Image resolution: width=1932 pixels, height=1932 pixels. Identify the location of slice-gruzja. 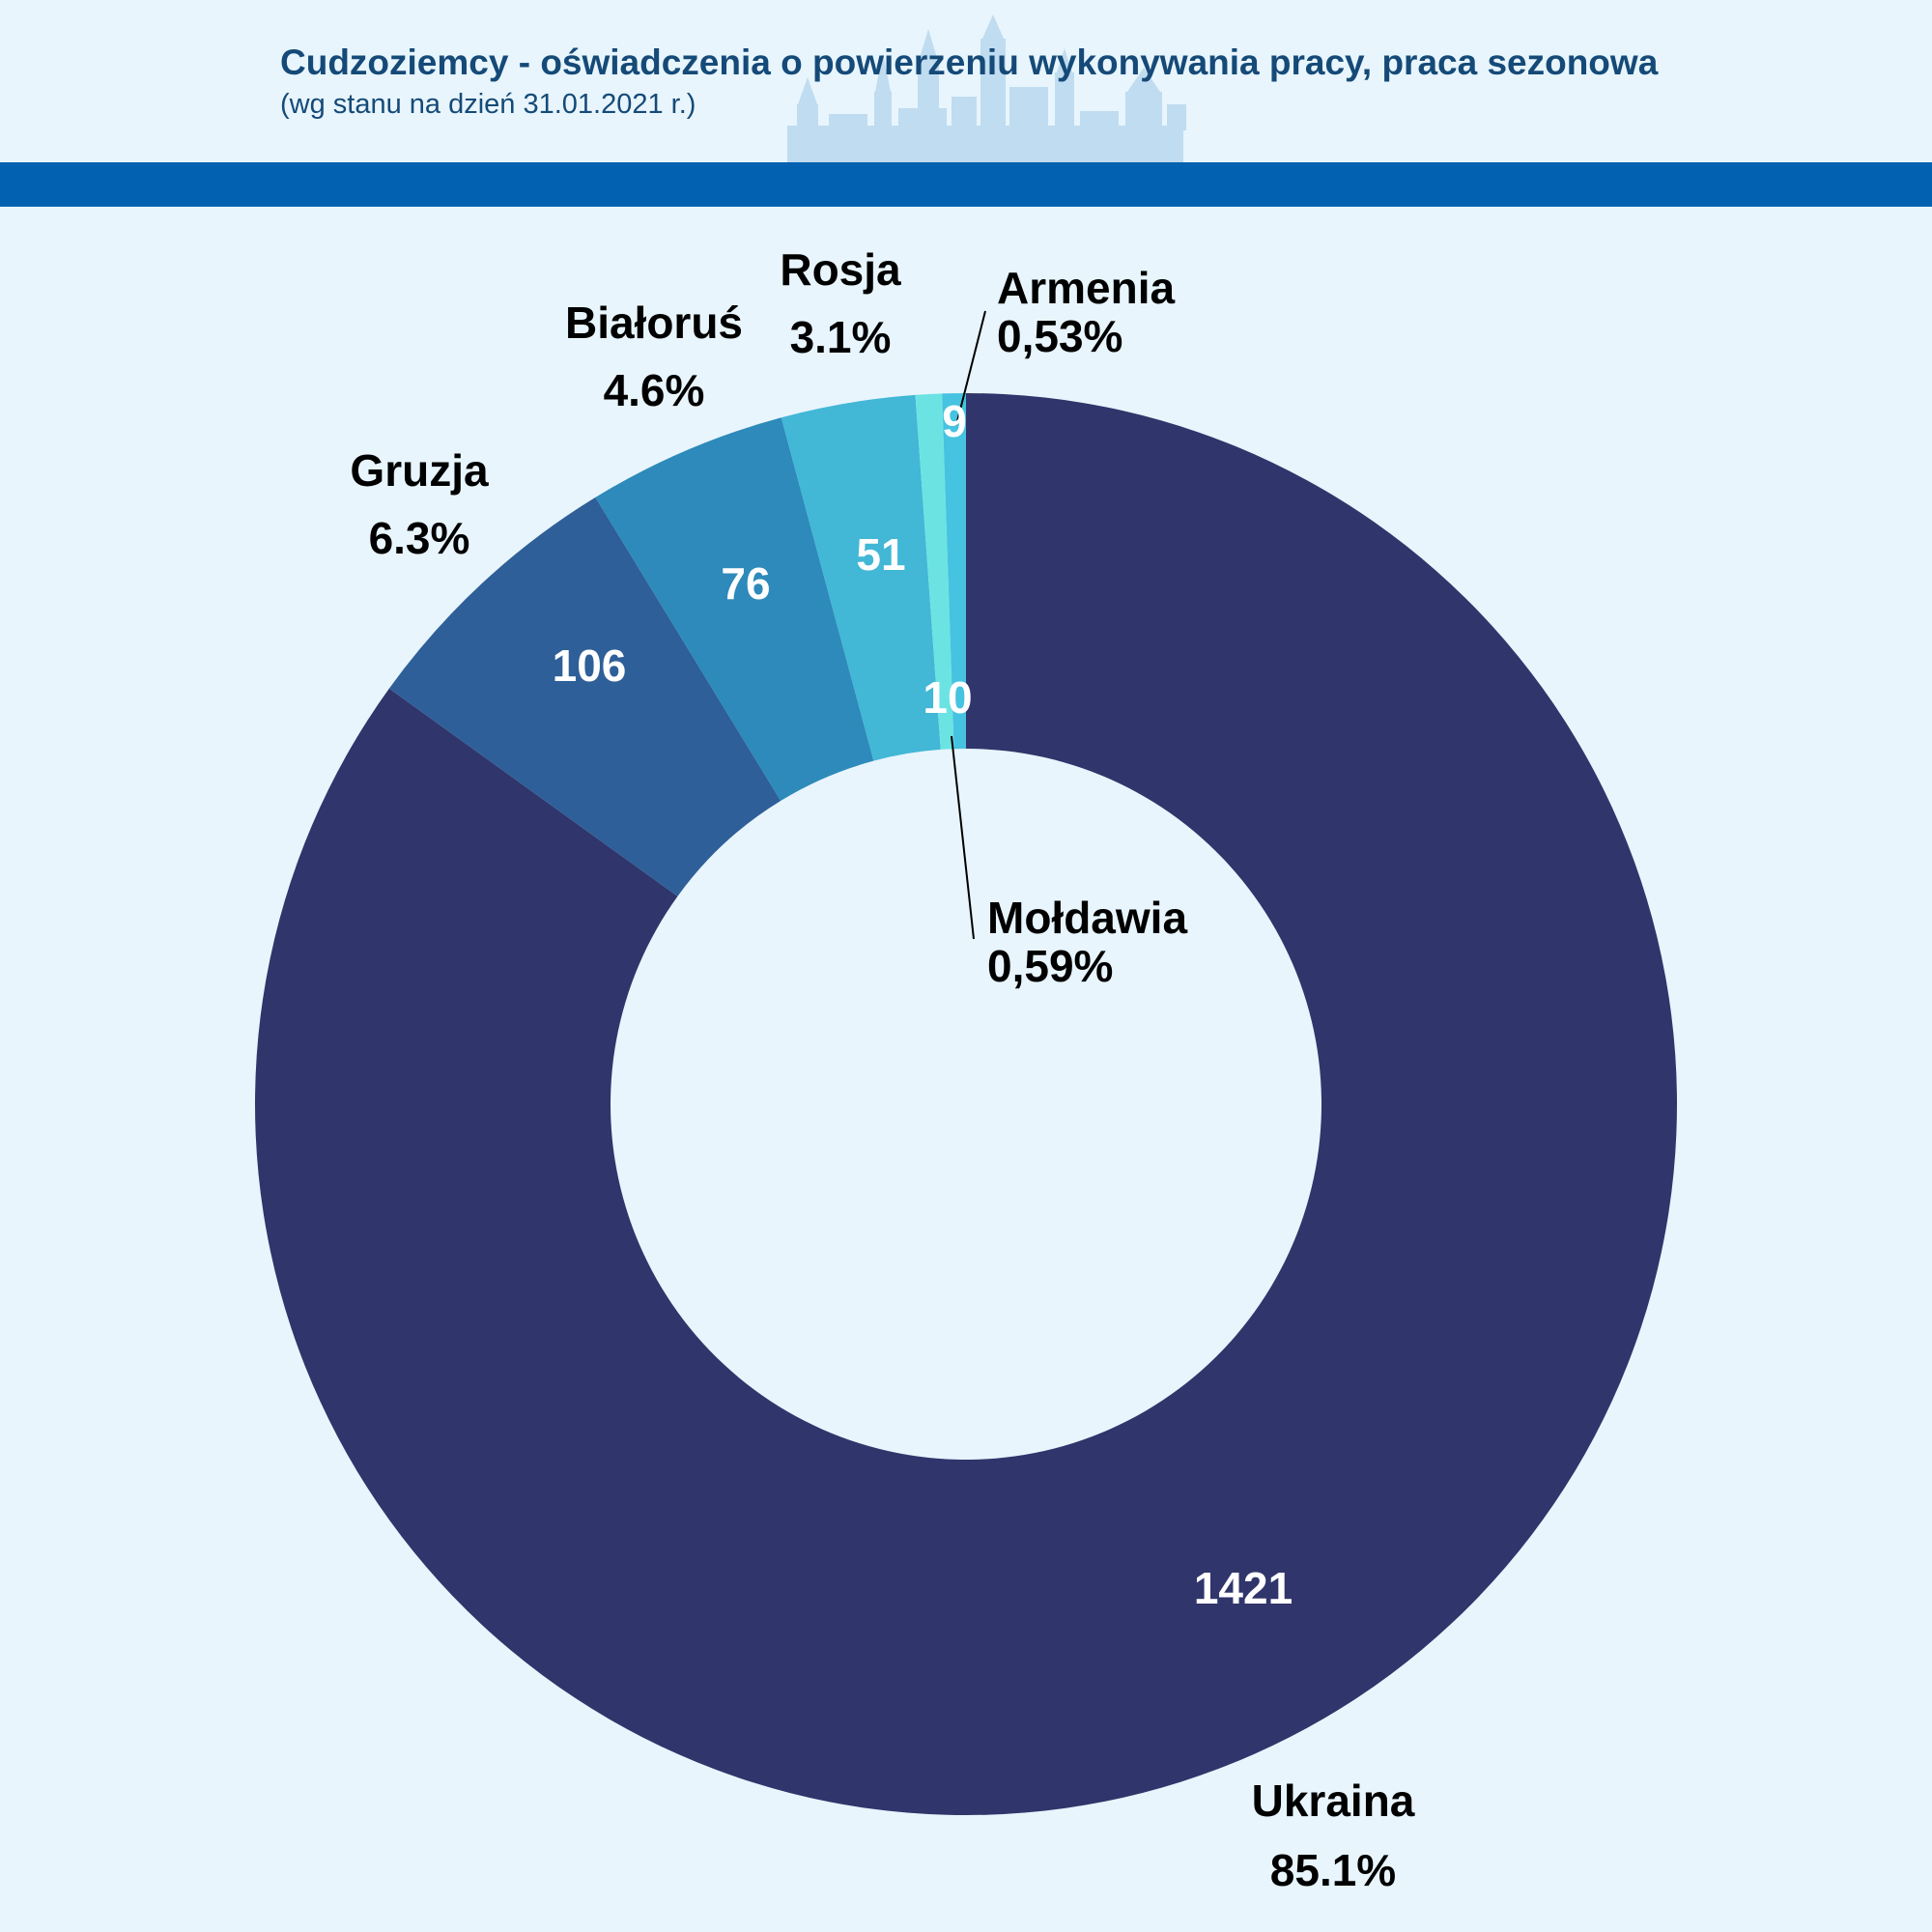
(584, 696).